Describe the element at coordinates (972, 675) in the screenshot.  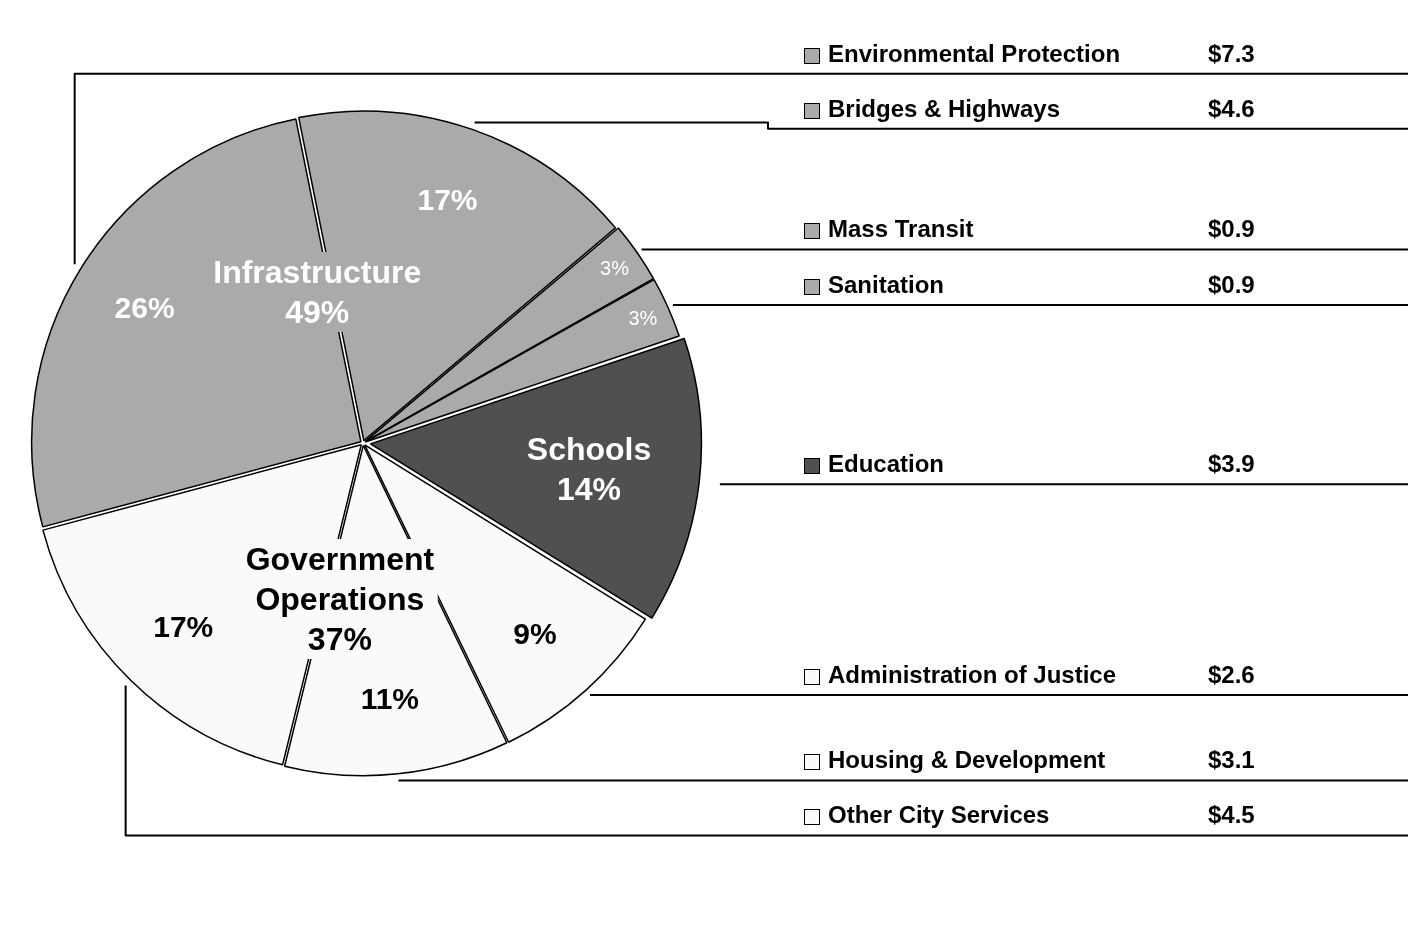
I see `legend-label: Administration of Justice` at that location.